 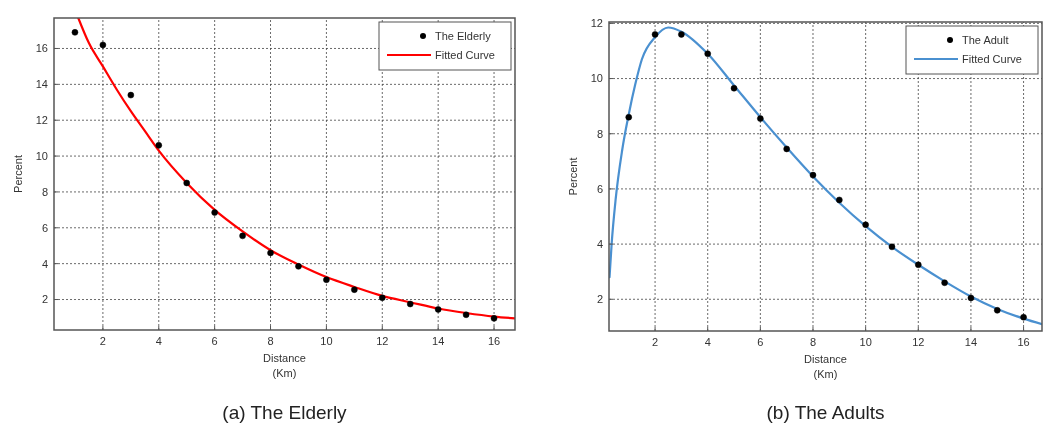 What do you see at coordinates (463, 35) in the screenshot?
I see `legend-label: The Elderly` at bounding box center [463, 35].